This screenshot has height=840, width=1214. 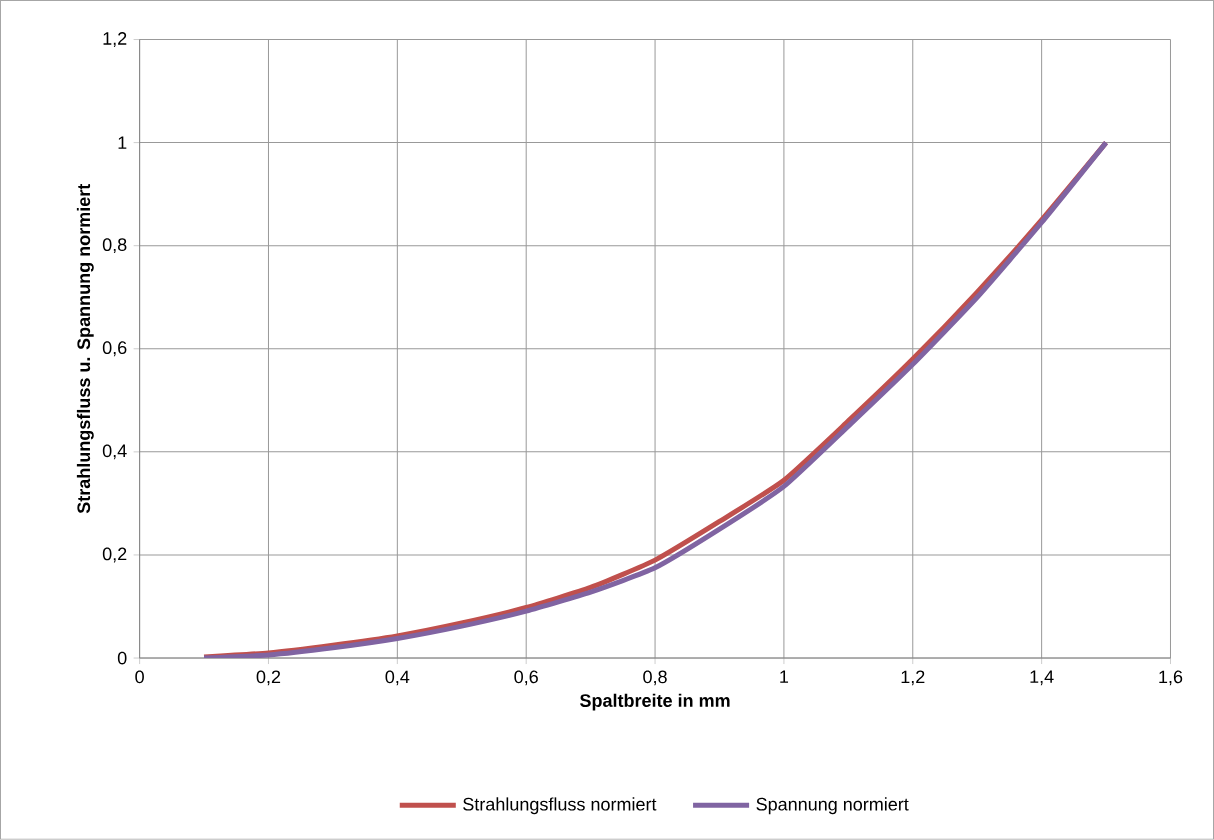 I want to click on x-tick-label: 1,4, so click(x=1042, y=678).